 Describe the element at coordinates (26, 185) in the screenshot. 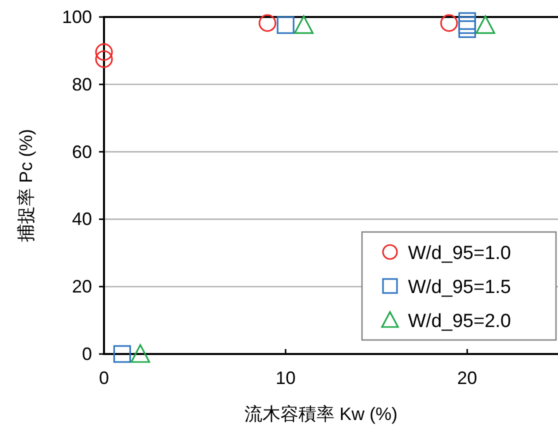

I see `y-axis-title: 捕捉率 Pc (%)` at that location.